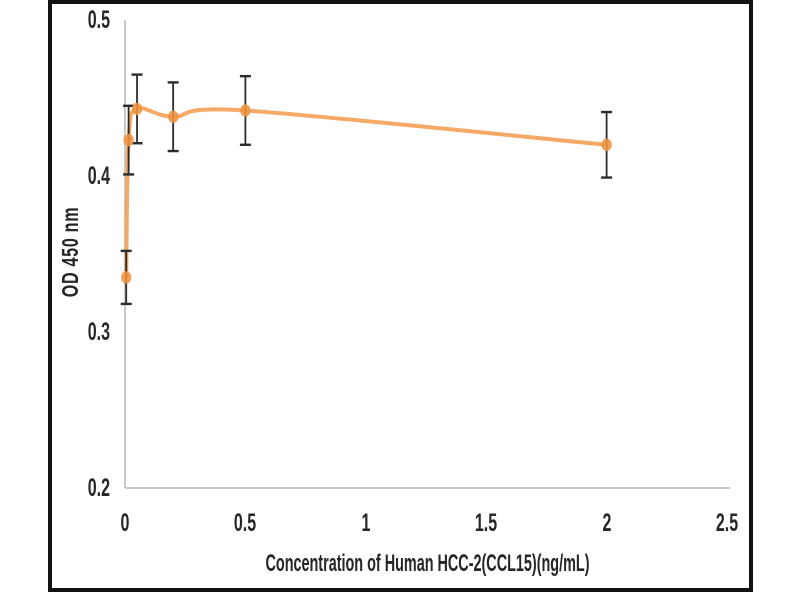 Image resolution: width=800 pixels, height=600 pixels. Describe the element at coordinates (245, 523) in the screenshot. I see `x-tick-label: 0.5` at that location.